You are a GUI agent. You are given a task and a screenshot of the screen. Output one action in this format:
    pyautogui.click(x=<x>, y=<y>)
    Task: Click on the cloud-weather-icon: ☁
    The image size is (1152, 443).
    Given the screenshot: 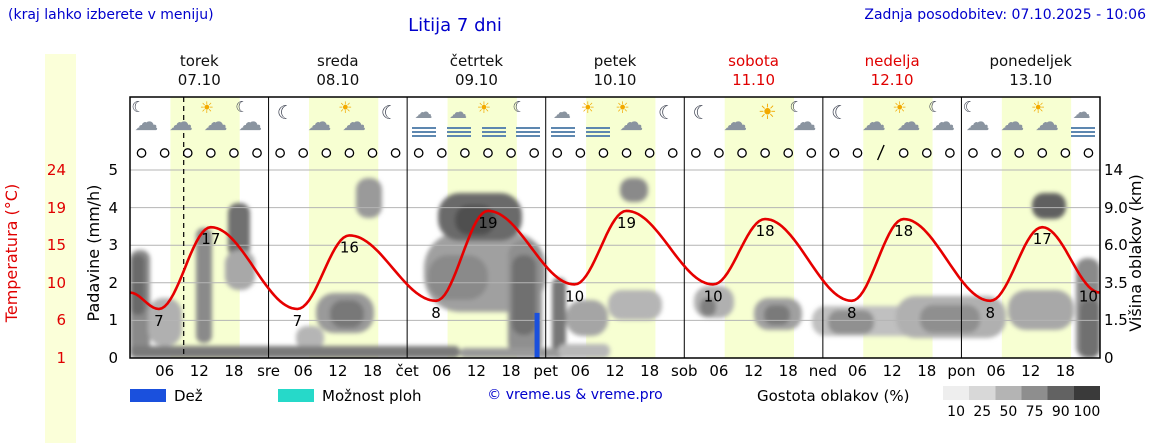 What is the action you would take?
    pyautogui.click(x=736, y=122)
    